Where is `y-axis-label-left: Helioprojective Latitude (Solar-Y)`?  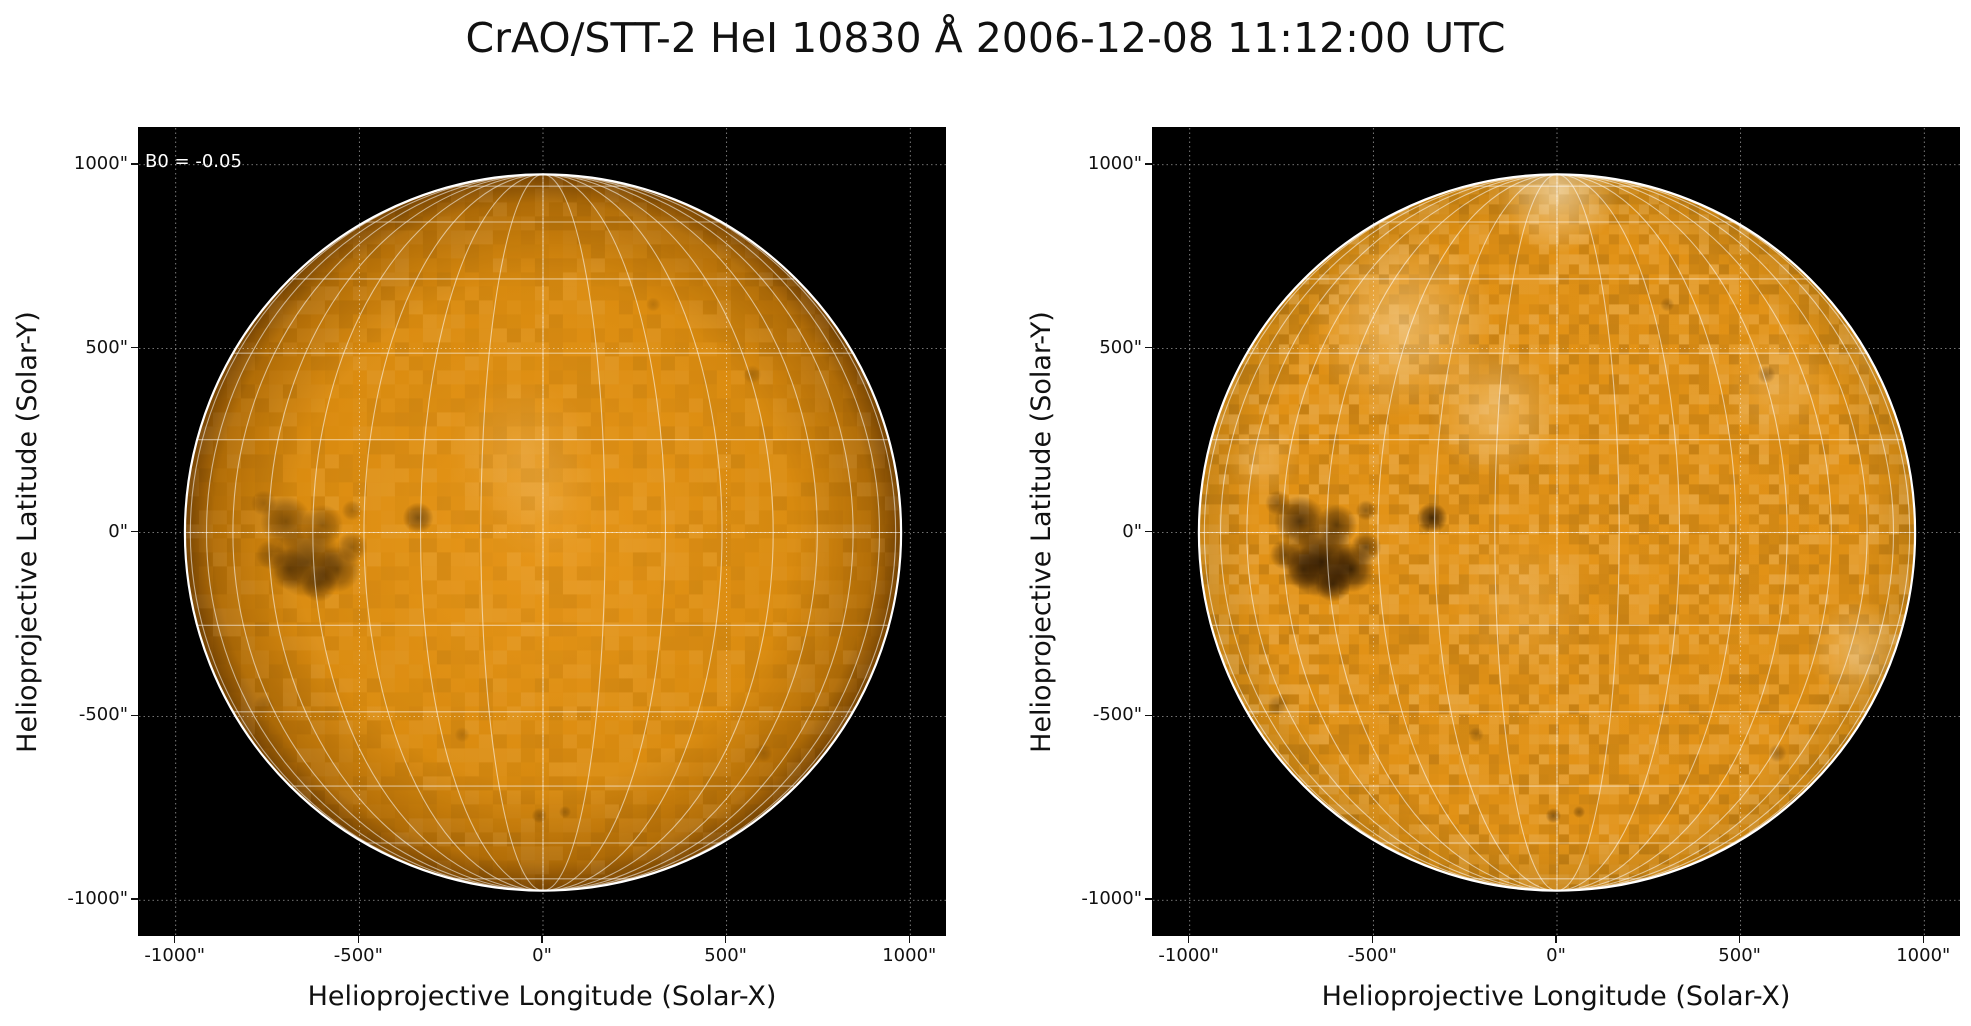 y-axis-label-left: Helioprojective Latitude (Solar-Y) is located at coordinates (27, 531).